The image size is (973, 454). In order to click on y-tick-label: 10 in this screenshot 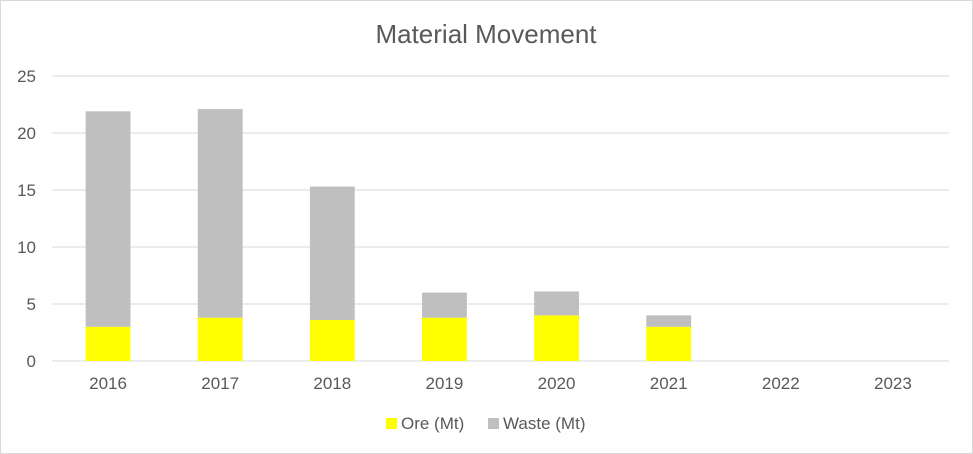, I will do `click(26, 247)`.